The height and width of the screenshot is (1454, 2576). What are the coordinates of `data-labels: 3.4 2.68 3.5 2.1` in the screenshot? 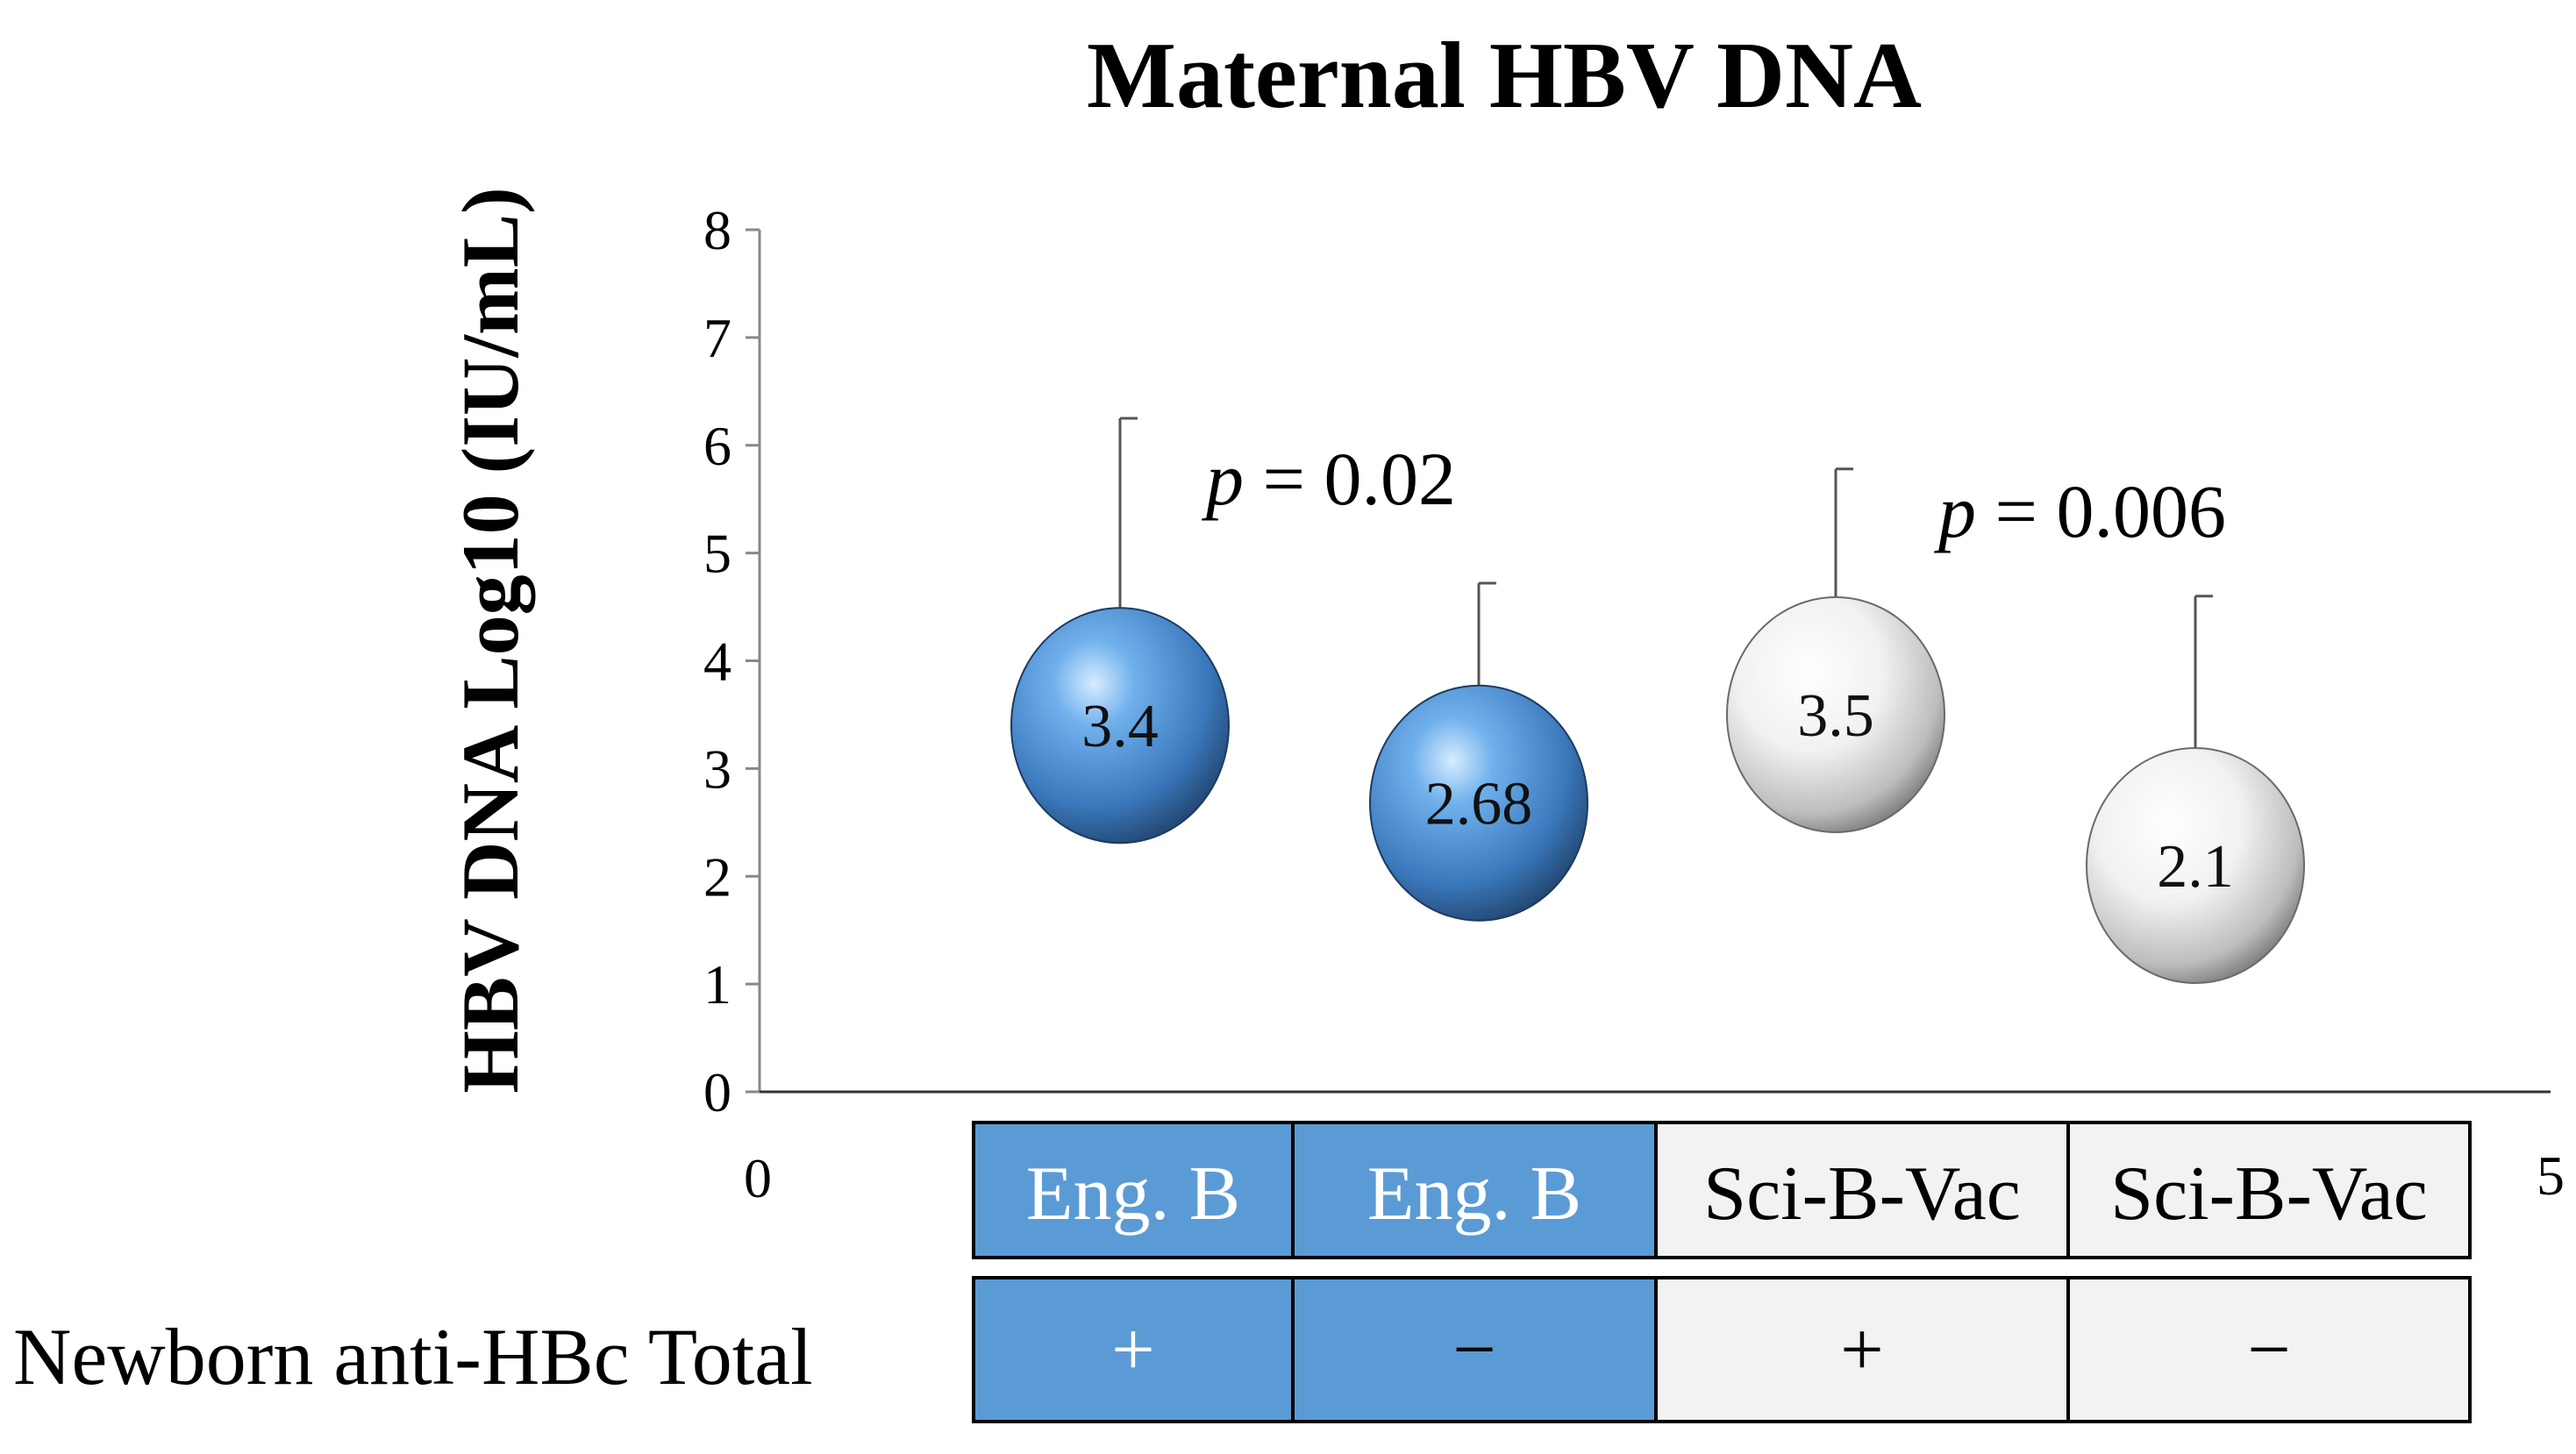 It's located at (1658, 792).